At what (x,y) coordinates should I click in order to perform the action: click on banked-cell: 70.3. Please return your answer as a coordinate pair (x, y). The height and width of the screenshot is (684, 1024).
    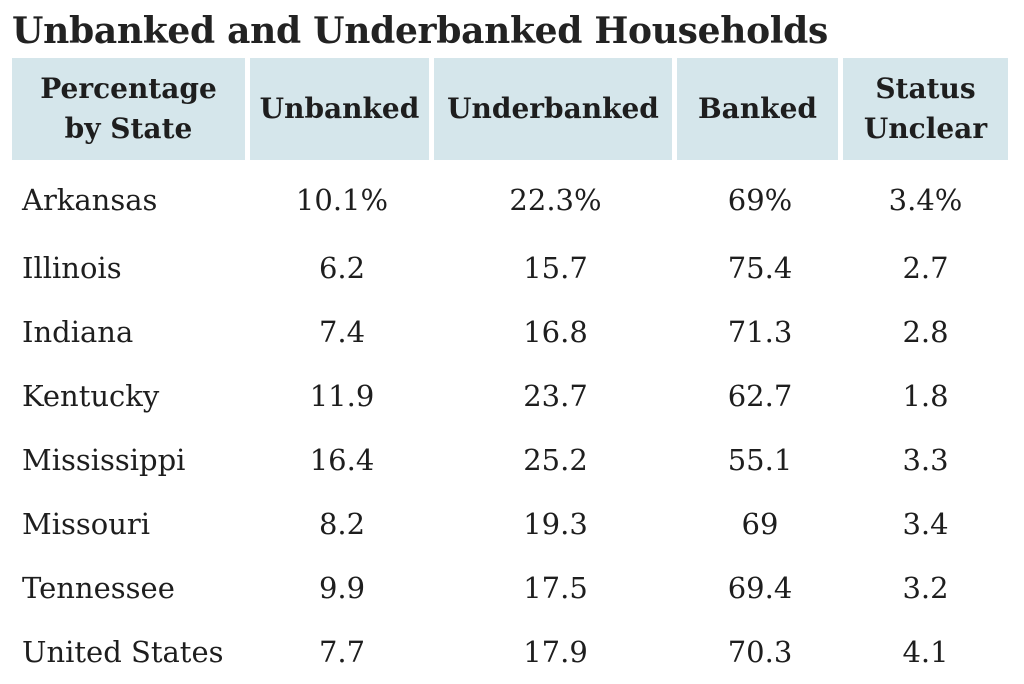
    Looking at the image, I should click on (760, 652).